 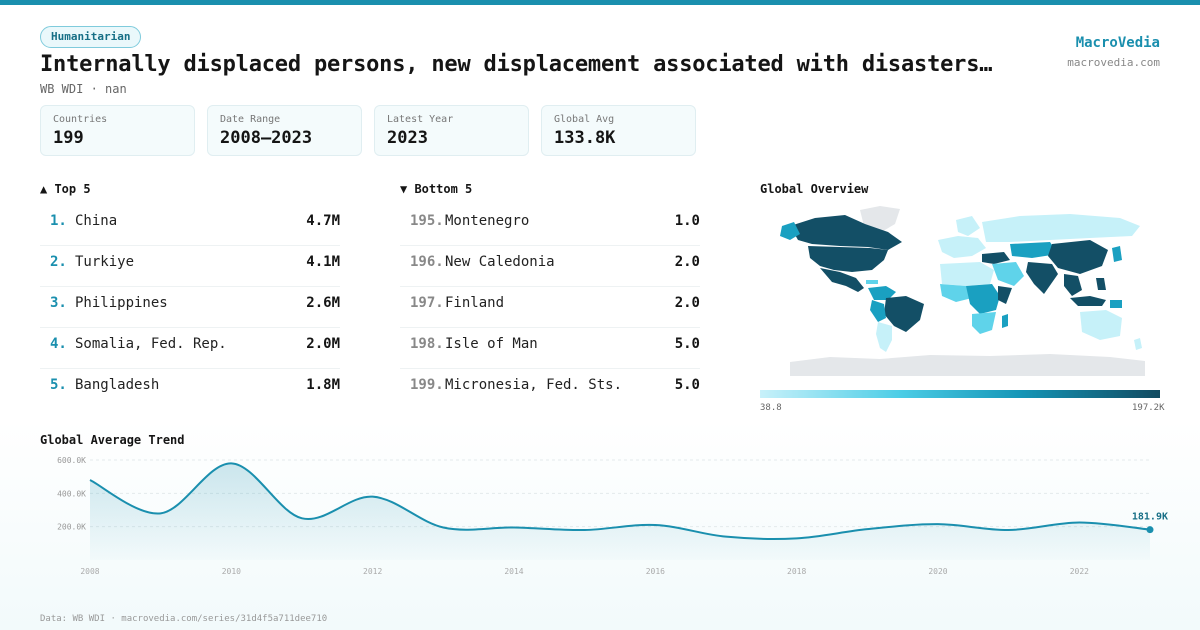 I want to click on map-region-peru, so click(x=878, y=311).